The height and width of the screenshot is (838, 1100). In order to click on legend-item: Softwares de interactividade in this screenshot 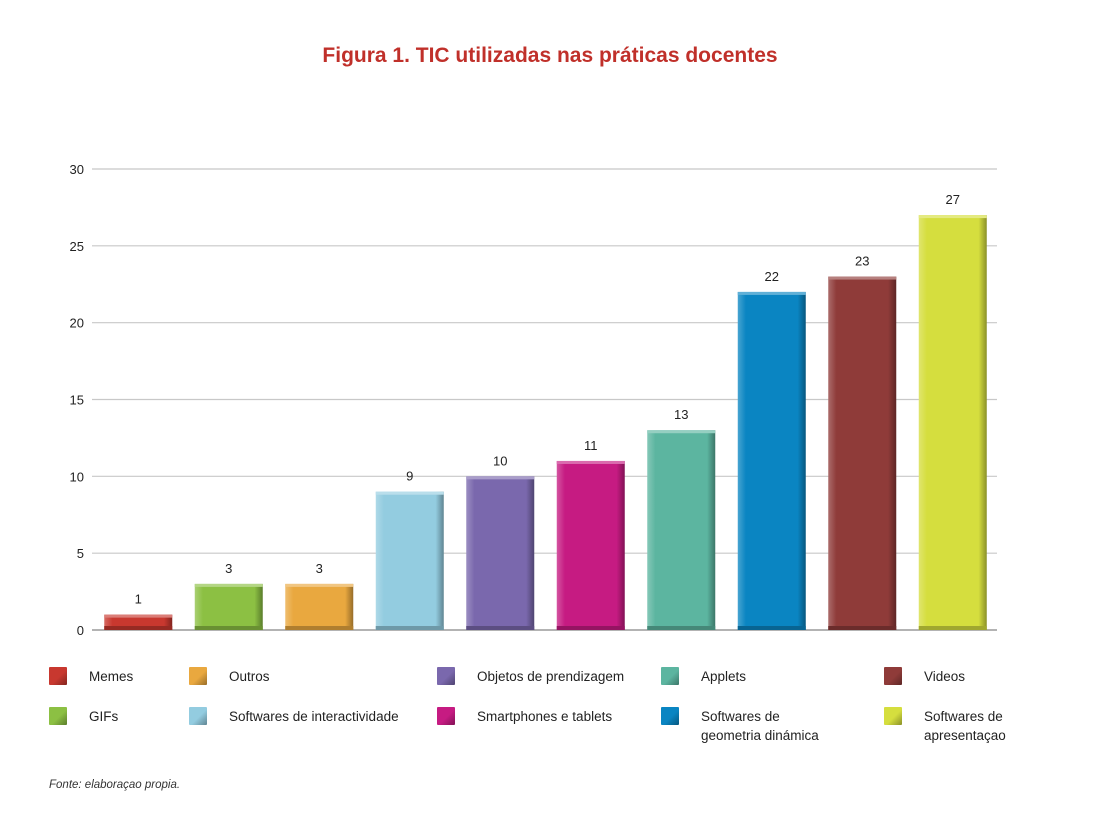, I will do `click(294, 716)`.